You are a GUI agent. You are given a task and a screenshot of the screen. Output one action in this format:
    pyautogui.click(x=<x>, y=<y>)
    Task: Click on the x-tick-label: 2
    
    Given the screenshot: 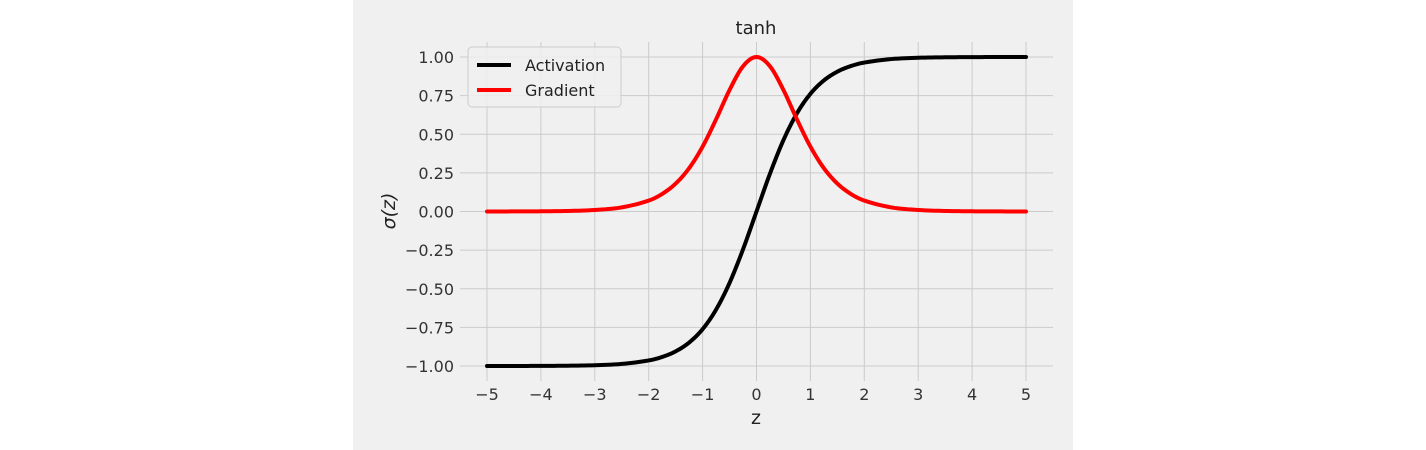 What is the action you would take?
    pyautogui.click(x=864, y=394)
    